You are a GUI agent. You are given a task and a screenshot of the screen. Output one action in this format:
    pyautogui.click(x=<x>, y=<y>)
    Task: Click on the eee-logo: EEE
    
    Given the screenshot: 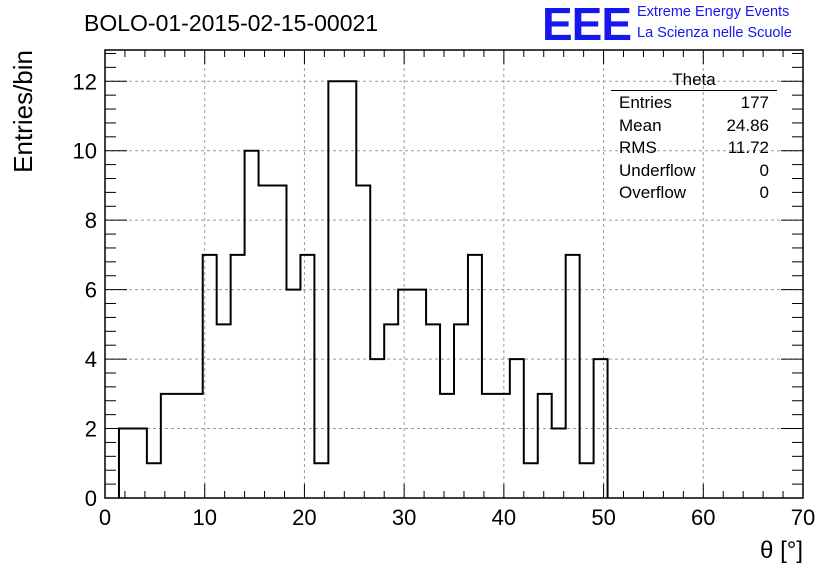 What is the action you would take?
    pyautogui.click(x=587, y=25)
    